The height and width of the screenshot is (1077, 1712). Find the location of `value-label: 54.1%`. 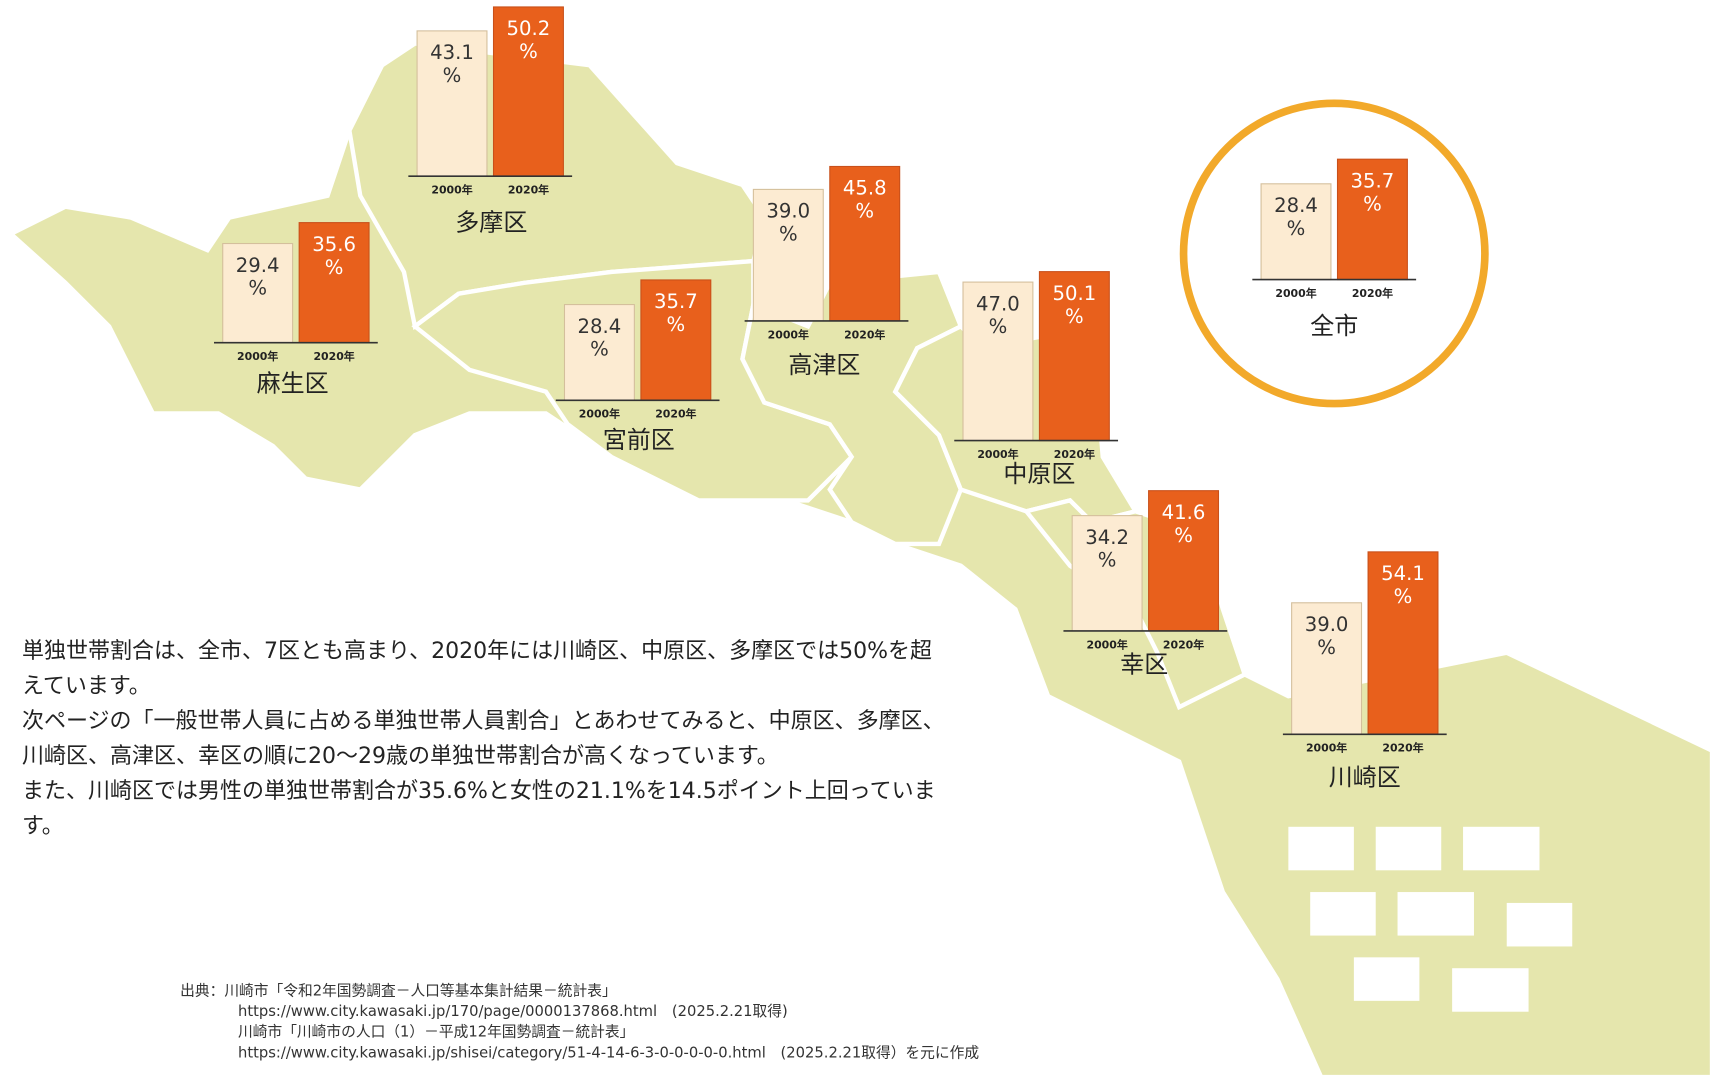

value-label: 54.1% is located at coordinates (1403, 585).